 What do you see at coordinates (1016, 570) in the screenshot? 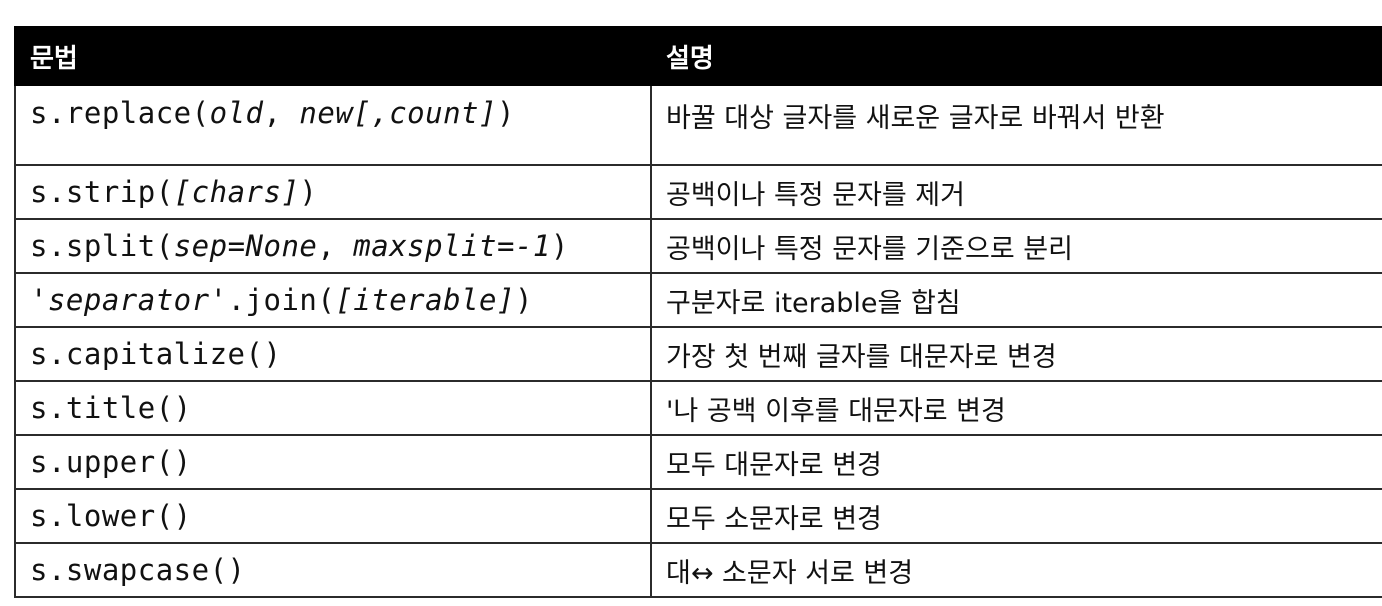
I see `description-cell: 대↔ 소문자 서로 변경` at bounding box center [1016, 570].